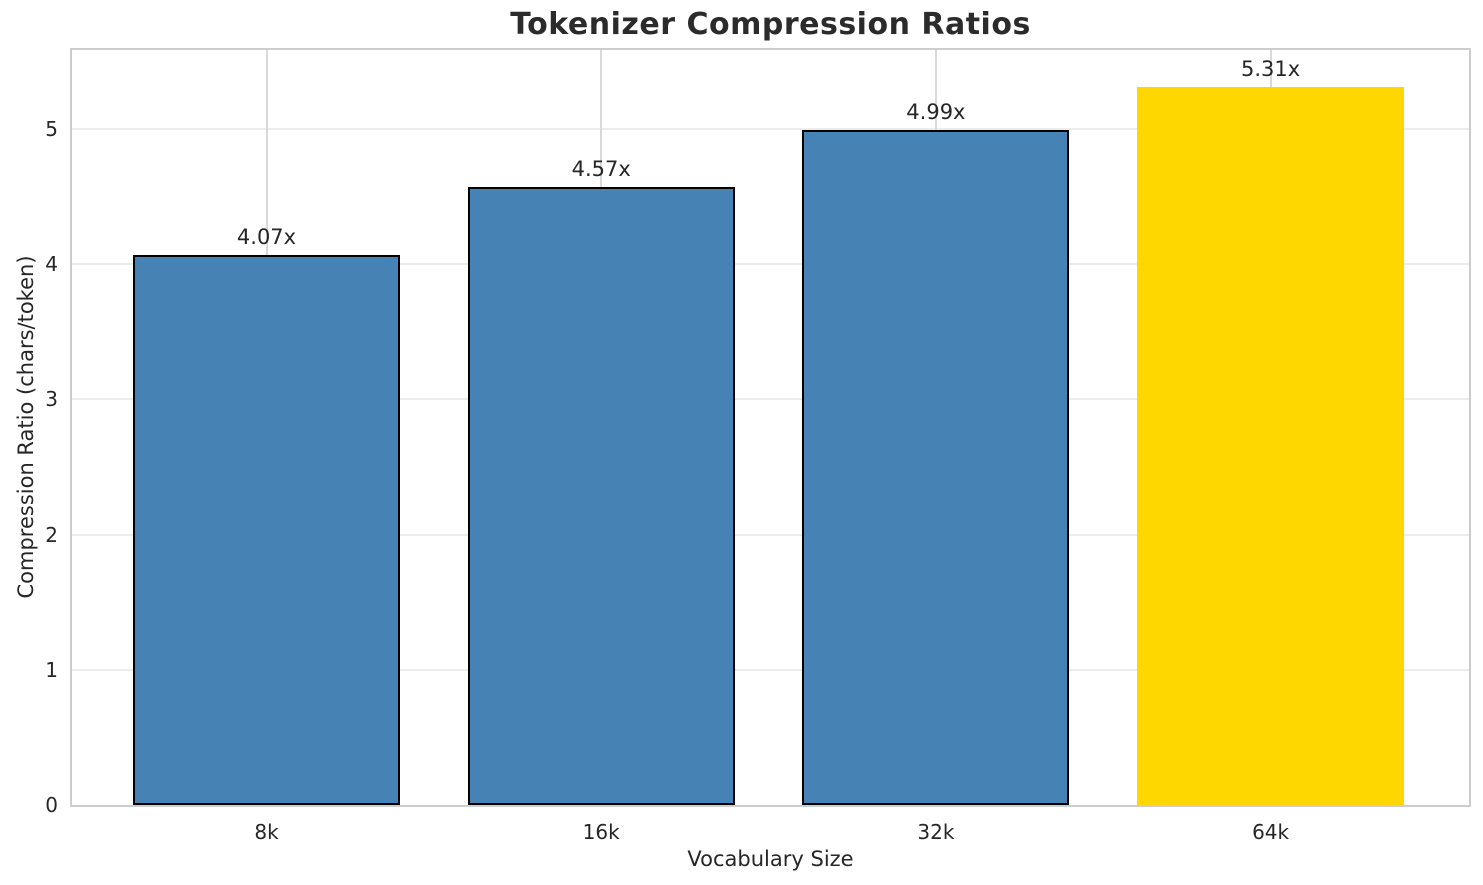  What do you see at coordinates (51, 129) in the screenshot?
I see `y-tick-label: 5` at bounding box center [51, 129].